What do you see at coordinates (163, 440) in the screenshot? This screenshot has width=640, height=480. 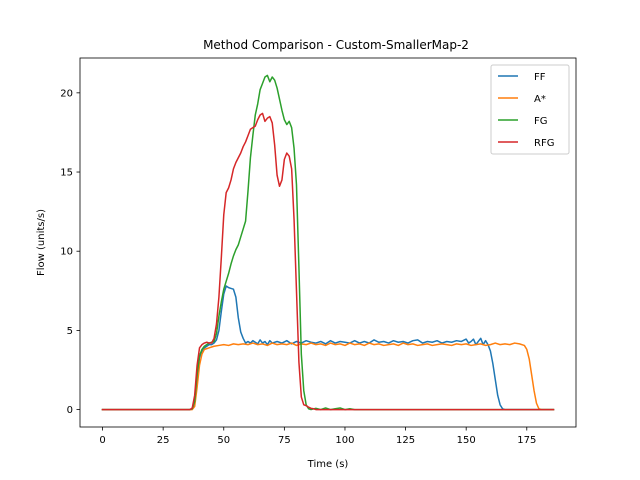 I see `x-tick-label: 25` at bounding box center [163, 440].